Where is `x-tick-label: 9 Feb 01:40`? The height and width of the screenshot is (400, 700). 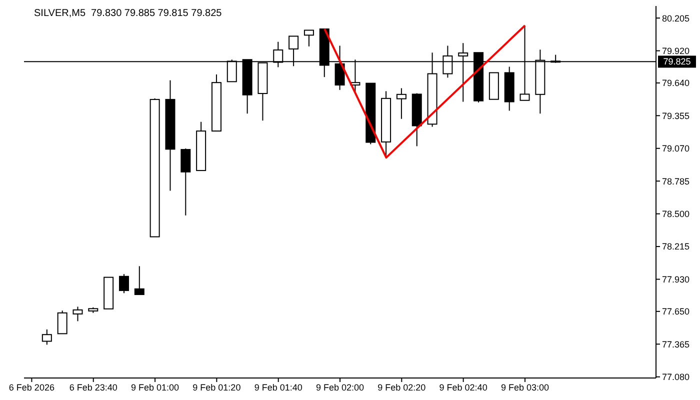
x-tick-label: 9 Feb 01:40 is located at coordinates (278, 387).